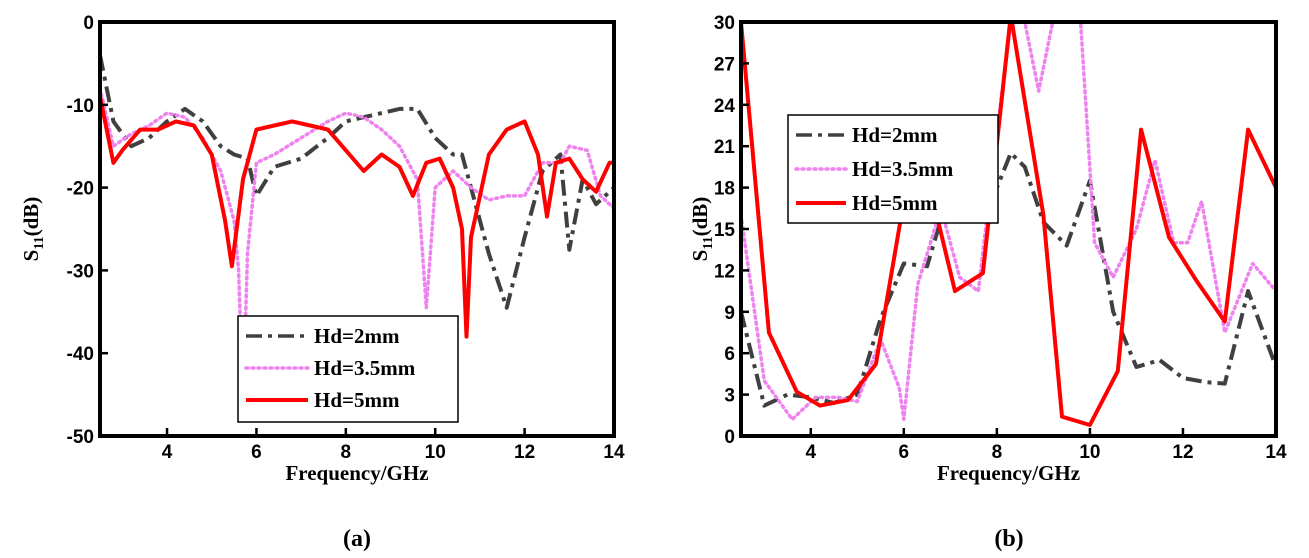 This screenshot has width=1309, height=558. What do you see at coordinates (167, 452) in the screenshot?
I see `panel-a-x-tick-label: 4` at bounding box center [167, 452].